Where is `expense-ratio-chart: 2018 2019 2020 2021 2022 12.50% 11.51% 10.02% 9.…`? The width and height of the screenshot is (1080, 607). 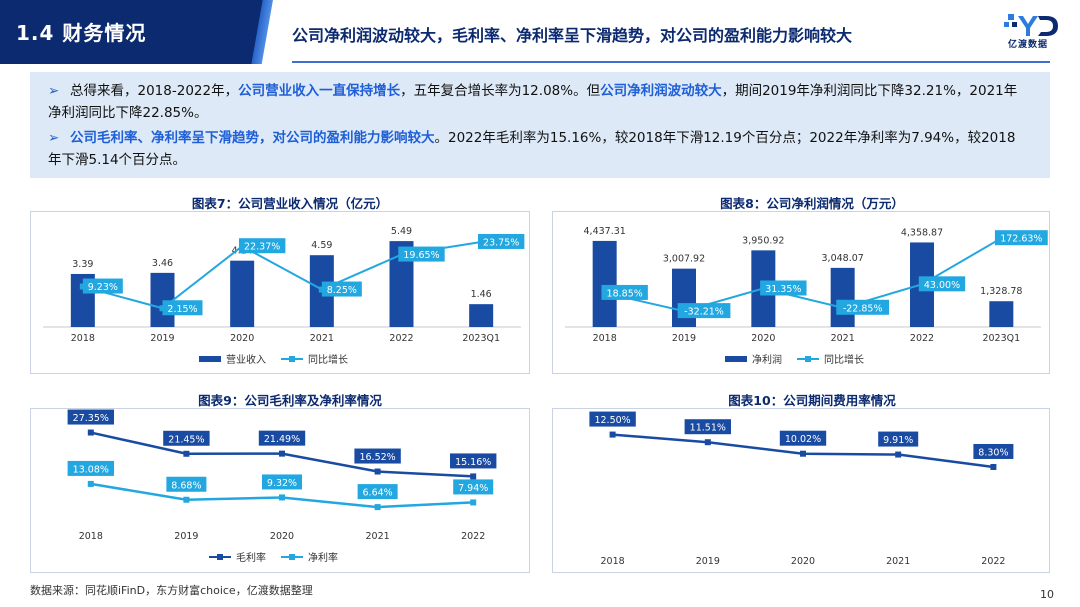 expense-ratio-chart: 2018 2019 2020 2021 2022 12.50% 11.51% 10.02% 9.… is located at coordinates (801, 489).